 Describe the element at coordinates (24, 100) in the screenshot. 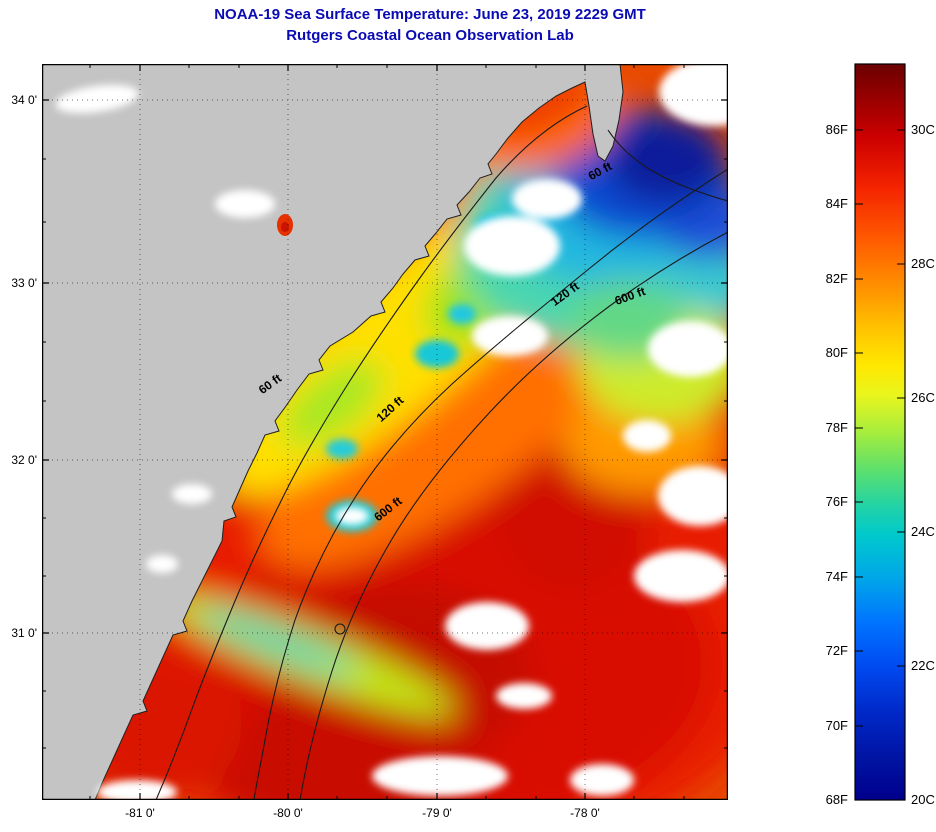

I see `y-tick-label: 34 0'` at that location.